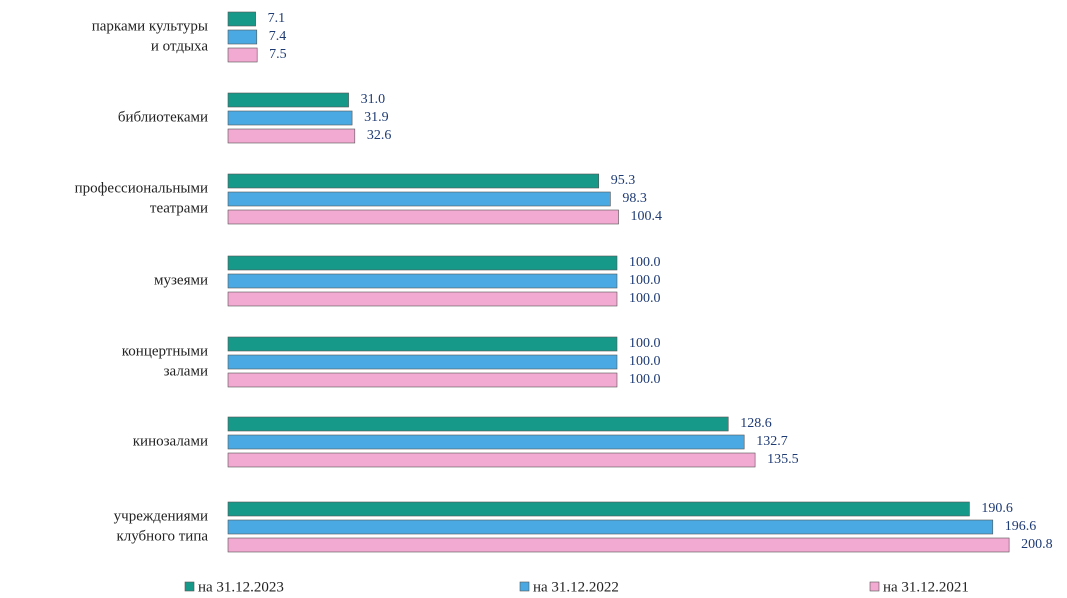 The width and height of the screenshot is (1067, 598). I want to click on category-label: клубного типа, so click(162, 536).